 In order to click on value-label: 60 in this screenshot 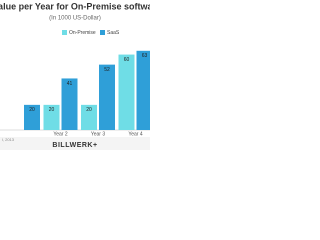, I will do `click(127, 60)`.